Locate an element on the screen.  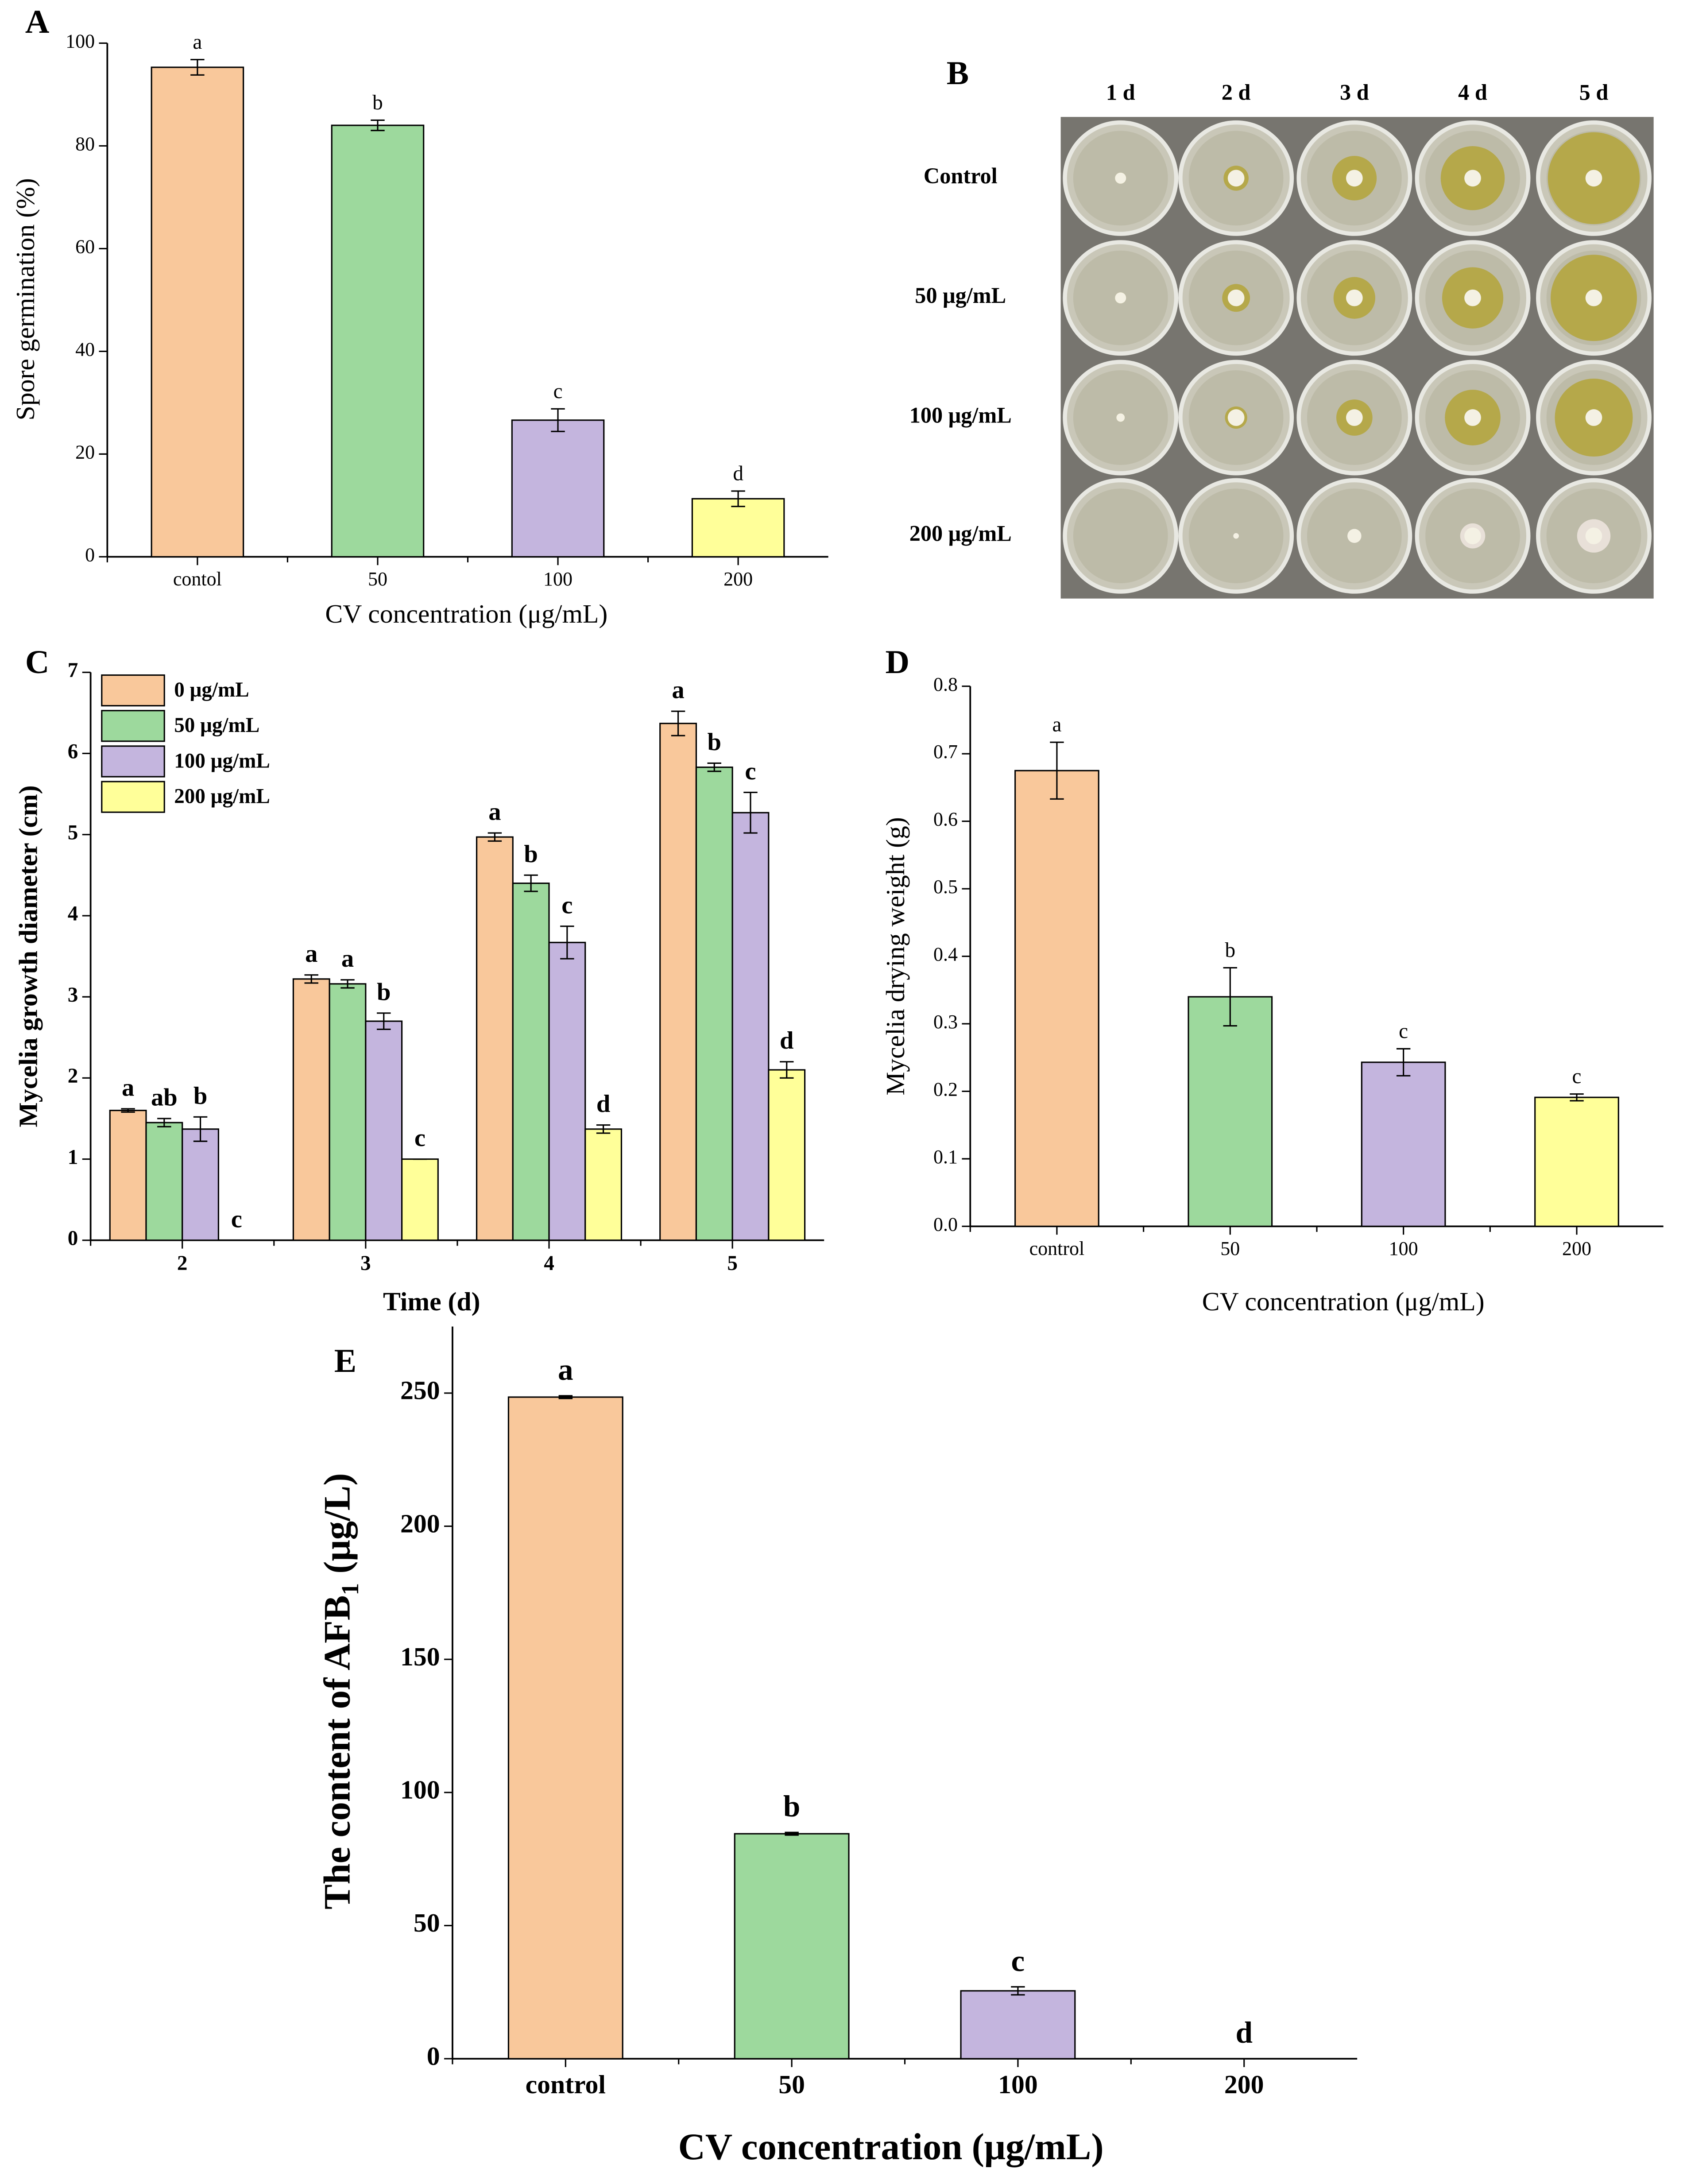
y-tick-label: 0.2 is located at coordinates (945, 1089).